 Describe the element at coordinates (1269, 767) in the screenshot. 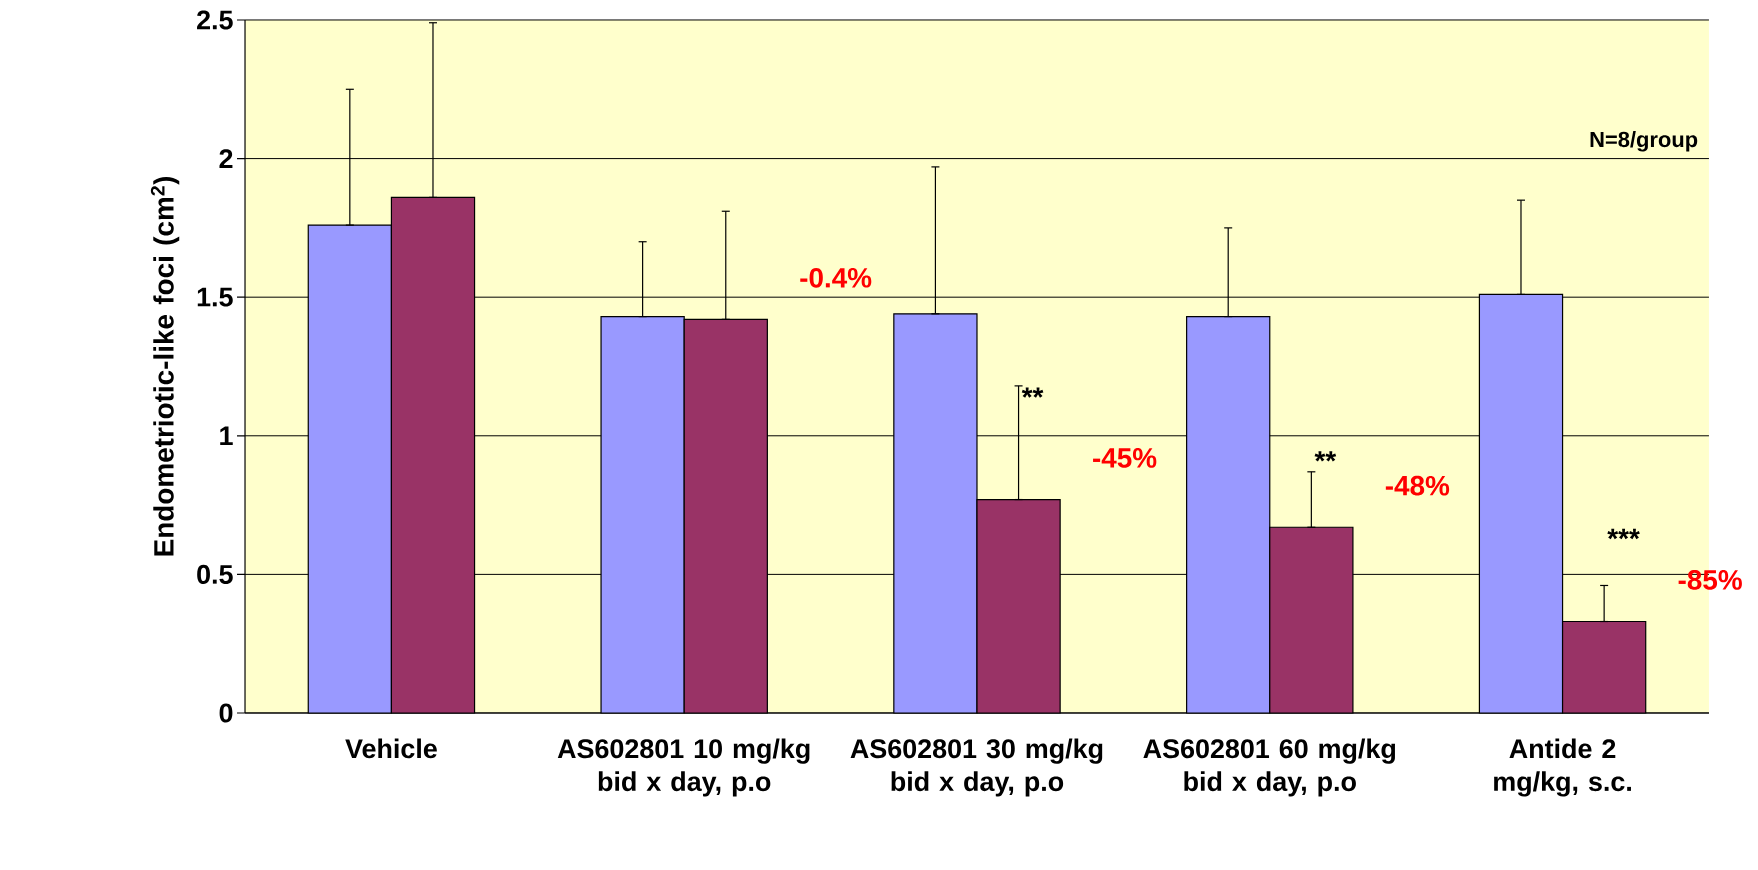

I see `x-tick-label: AS602801 60 mg/kg bid x day, p.o` at that location.